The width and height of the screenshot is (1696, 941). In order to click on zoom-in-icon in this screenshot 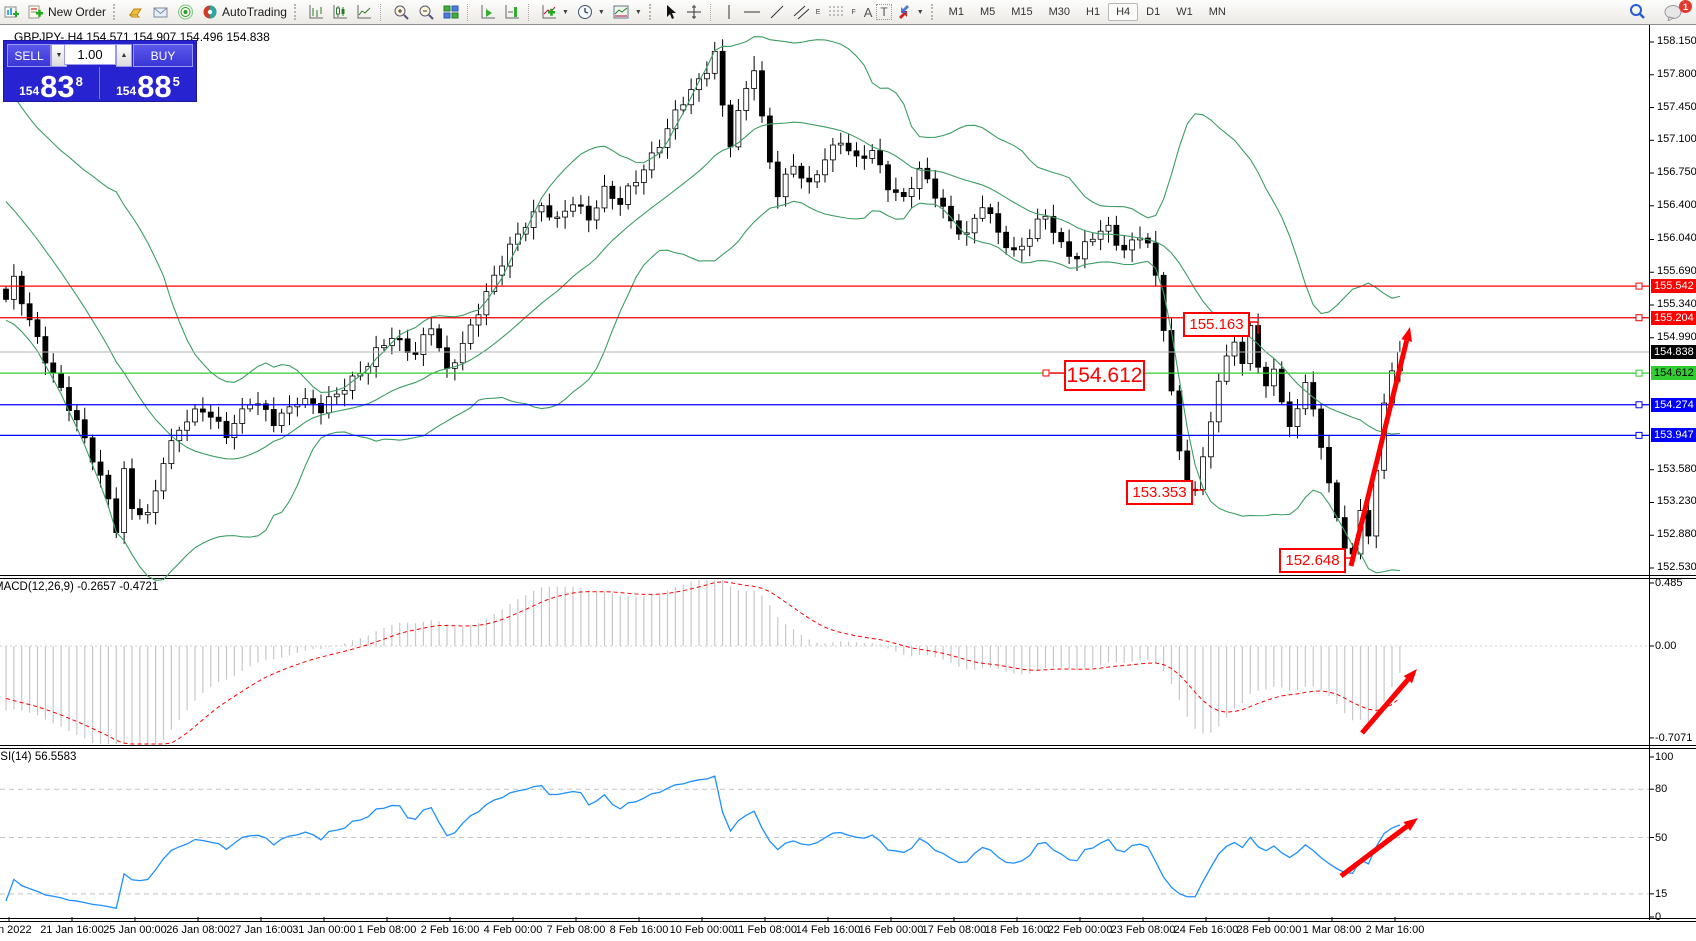, I will do `click(401, 12)`.